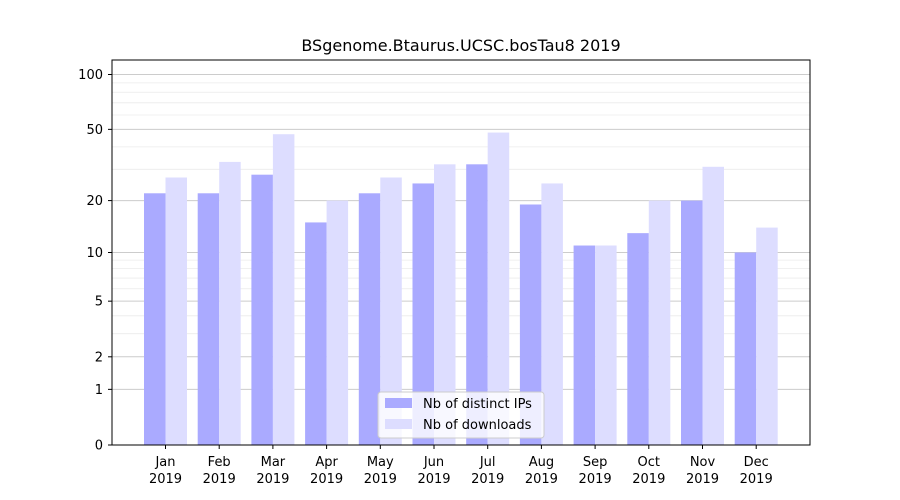  Describe the element at coordinates (94, 253) in the screenshot. I see `y-tick-label: 10` at that location.